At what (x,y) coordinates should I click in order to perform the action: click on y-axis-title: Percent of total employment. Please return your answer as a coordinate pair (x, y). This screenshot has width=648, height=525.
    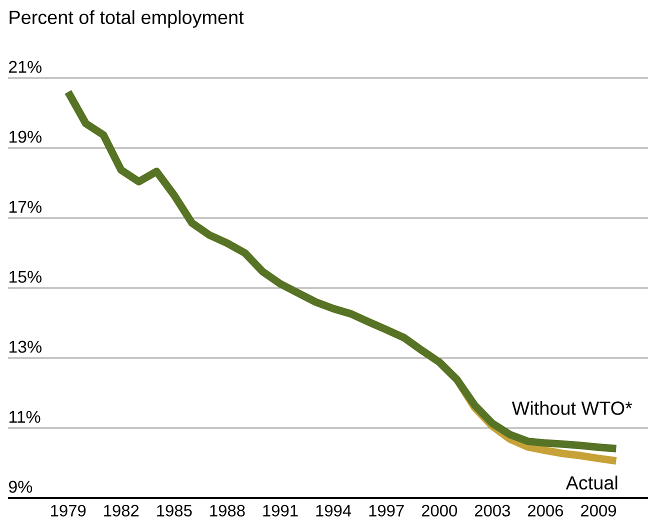
    Looking at the image, I should click on (127, 19).